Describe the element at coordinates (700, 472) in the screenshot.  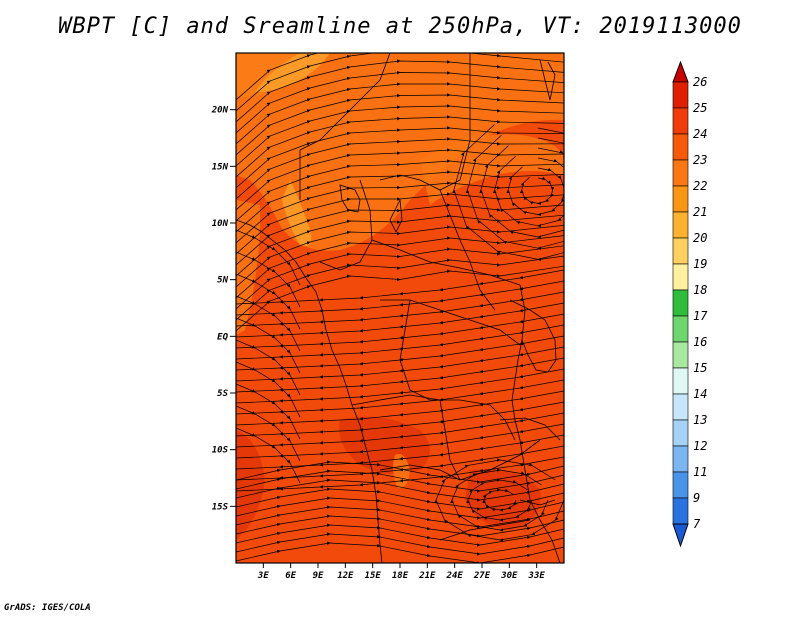
I see `colorbar-label: 11` at that location.